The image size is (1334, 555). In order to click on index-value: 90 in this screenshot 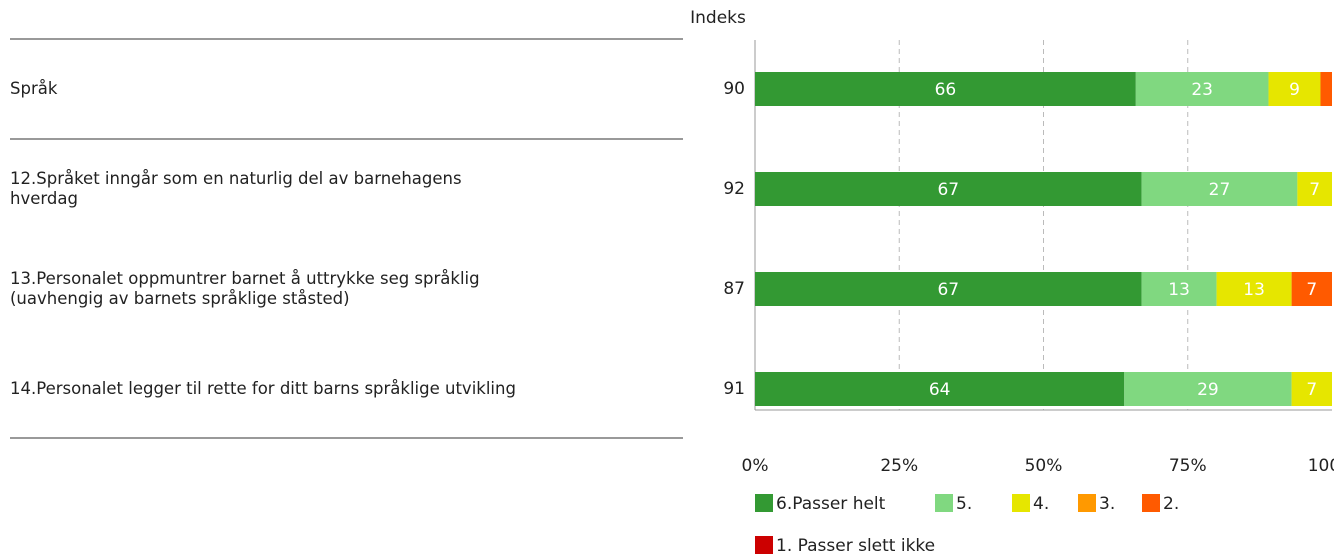, I will do `click(734, 89)`.